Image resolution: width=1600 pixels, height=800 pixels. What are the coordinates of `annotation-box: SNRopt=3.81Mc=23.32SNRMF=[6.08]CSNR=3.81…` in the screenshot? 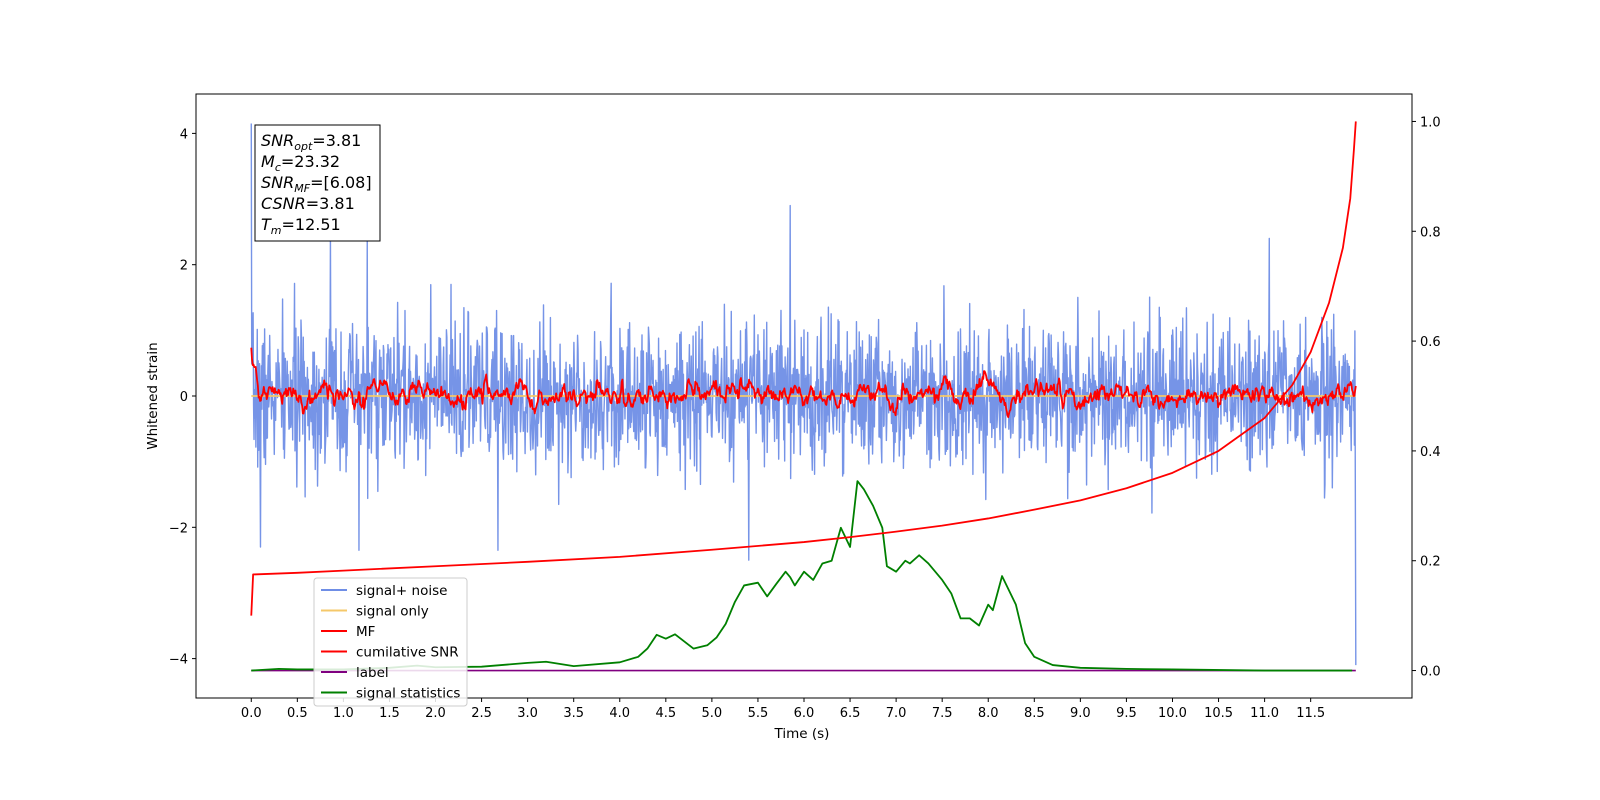 It's located at (317, 183).